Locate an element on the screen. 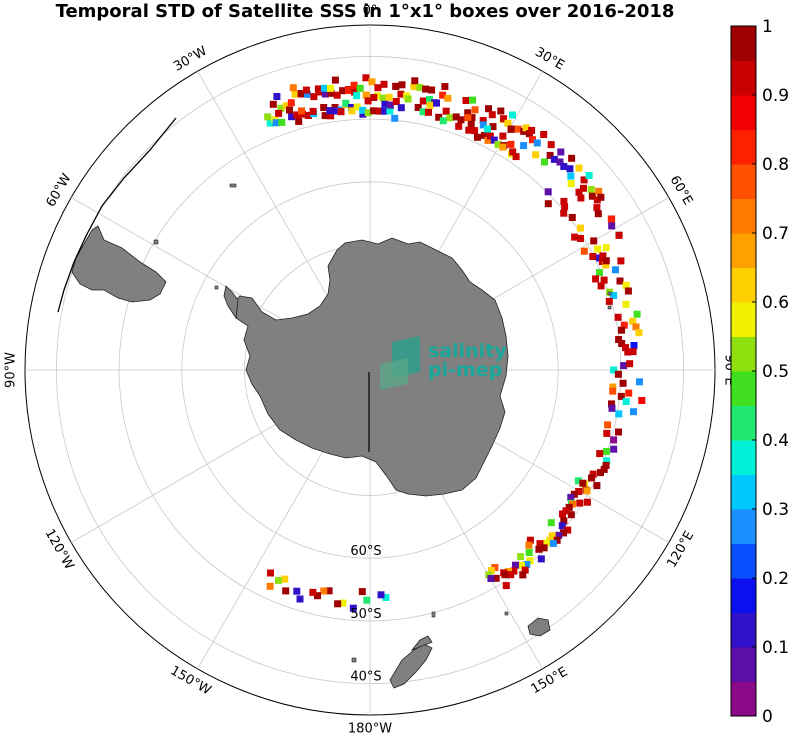  colorbar-tick-label: 0.2 is located at coordinates (775, 579).